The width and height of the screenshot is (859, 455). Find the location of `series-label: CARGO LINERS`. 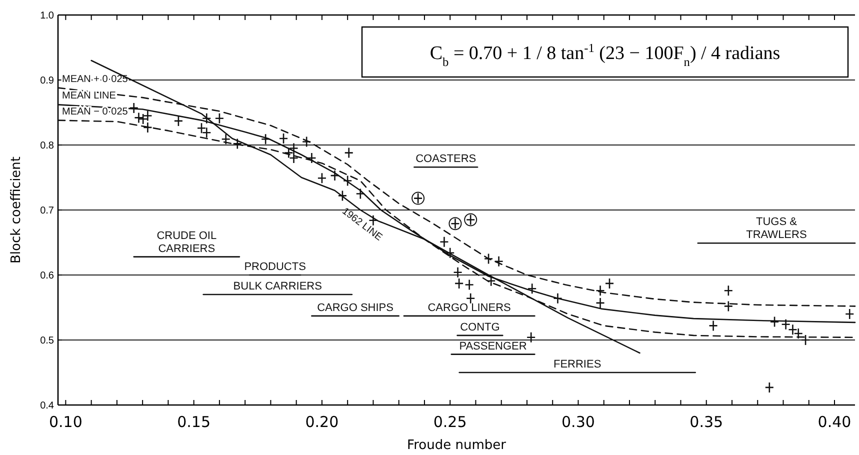

series-label: CARGO LINERS is located at coordinates (469, 308).